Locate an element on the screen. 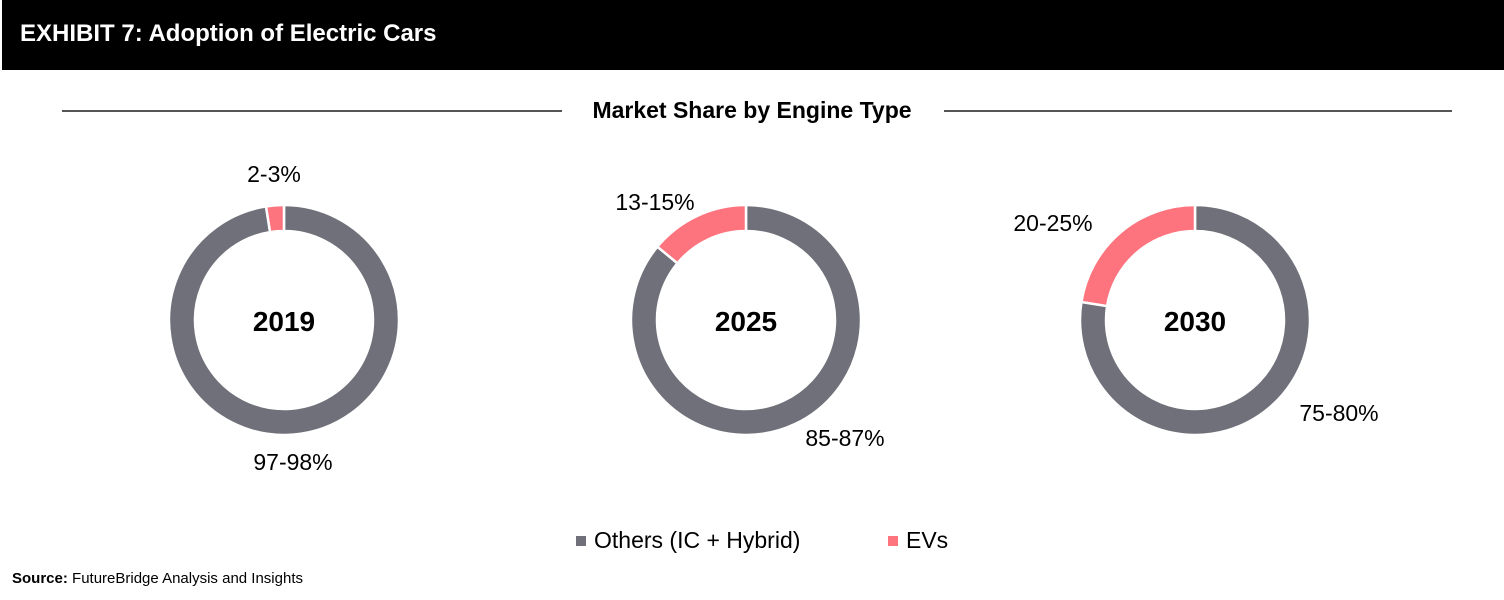  source-text: FutureBridge Analysis and Insights is located at coordinates (185, 578).